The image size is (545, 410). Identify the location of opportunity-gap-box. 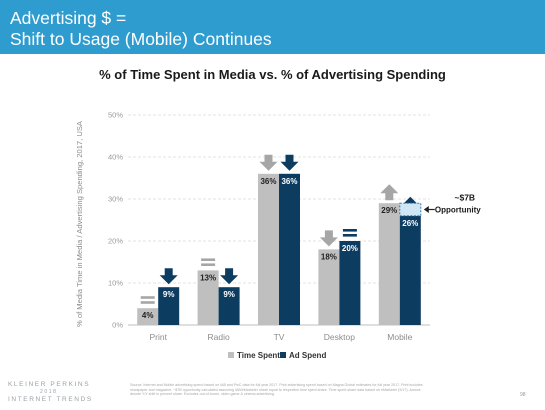
(410, 209).